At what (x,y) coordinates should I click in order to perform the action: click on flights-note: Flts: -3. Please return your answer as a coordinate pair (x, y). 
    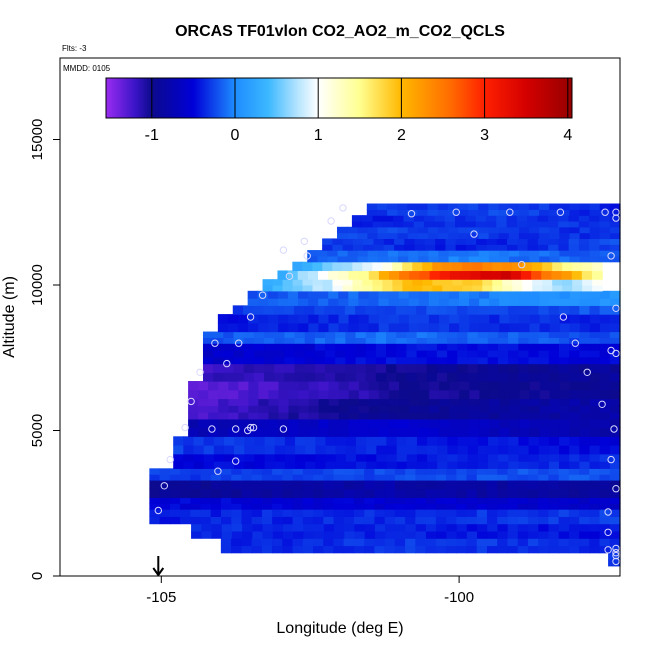
    Looking at the image, I should click on (74, 48).